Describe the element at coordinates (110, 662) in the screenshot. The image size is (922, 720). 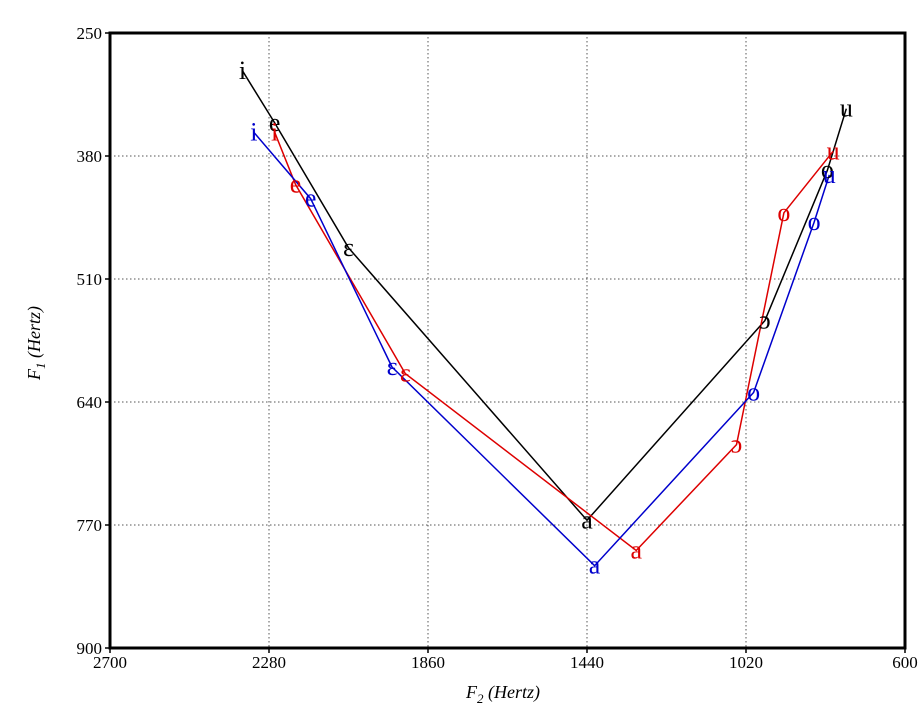
I see `x-tick-label: 2700` at that location.